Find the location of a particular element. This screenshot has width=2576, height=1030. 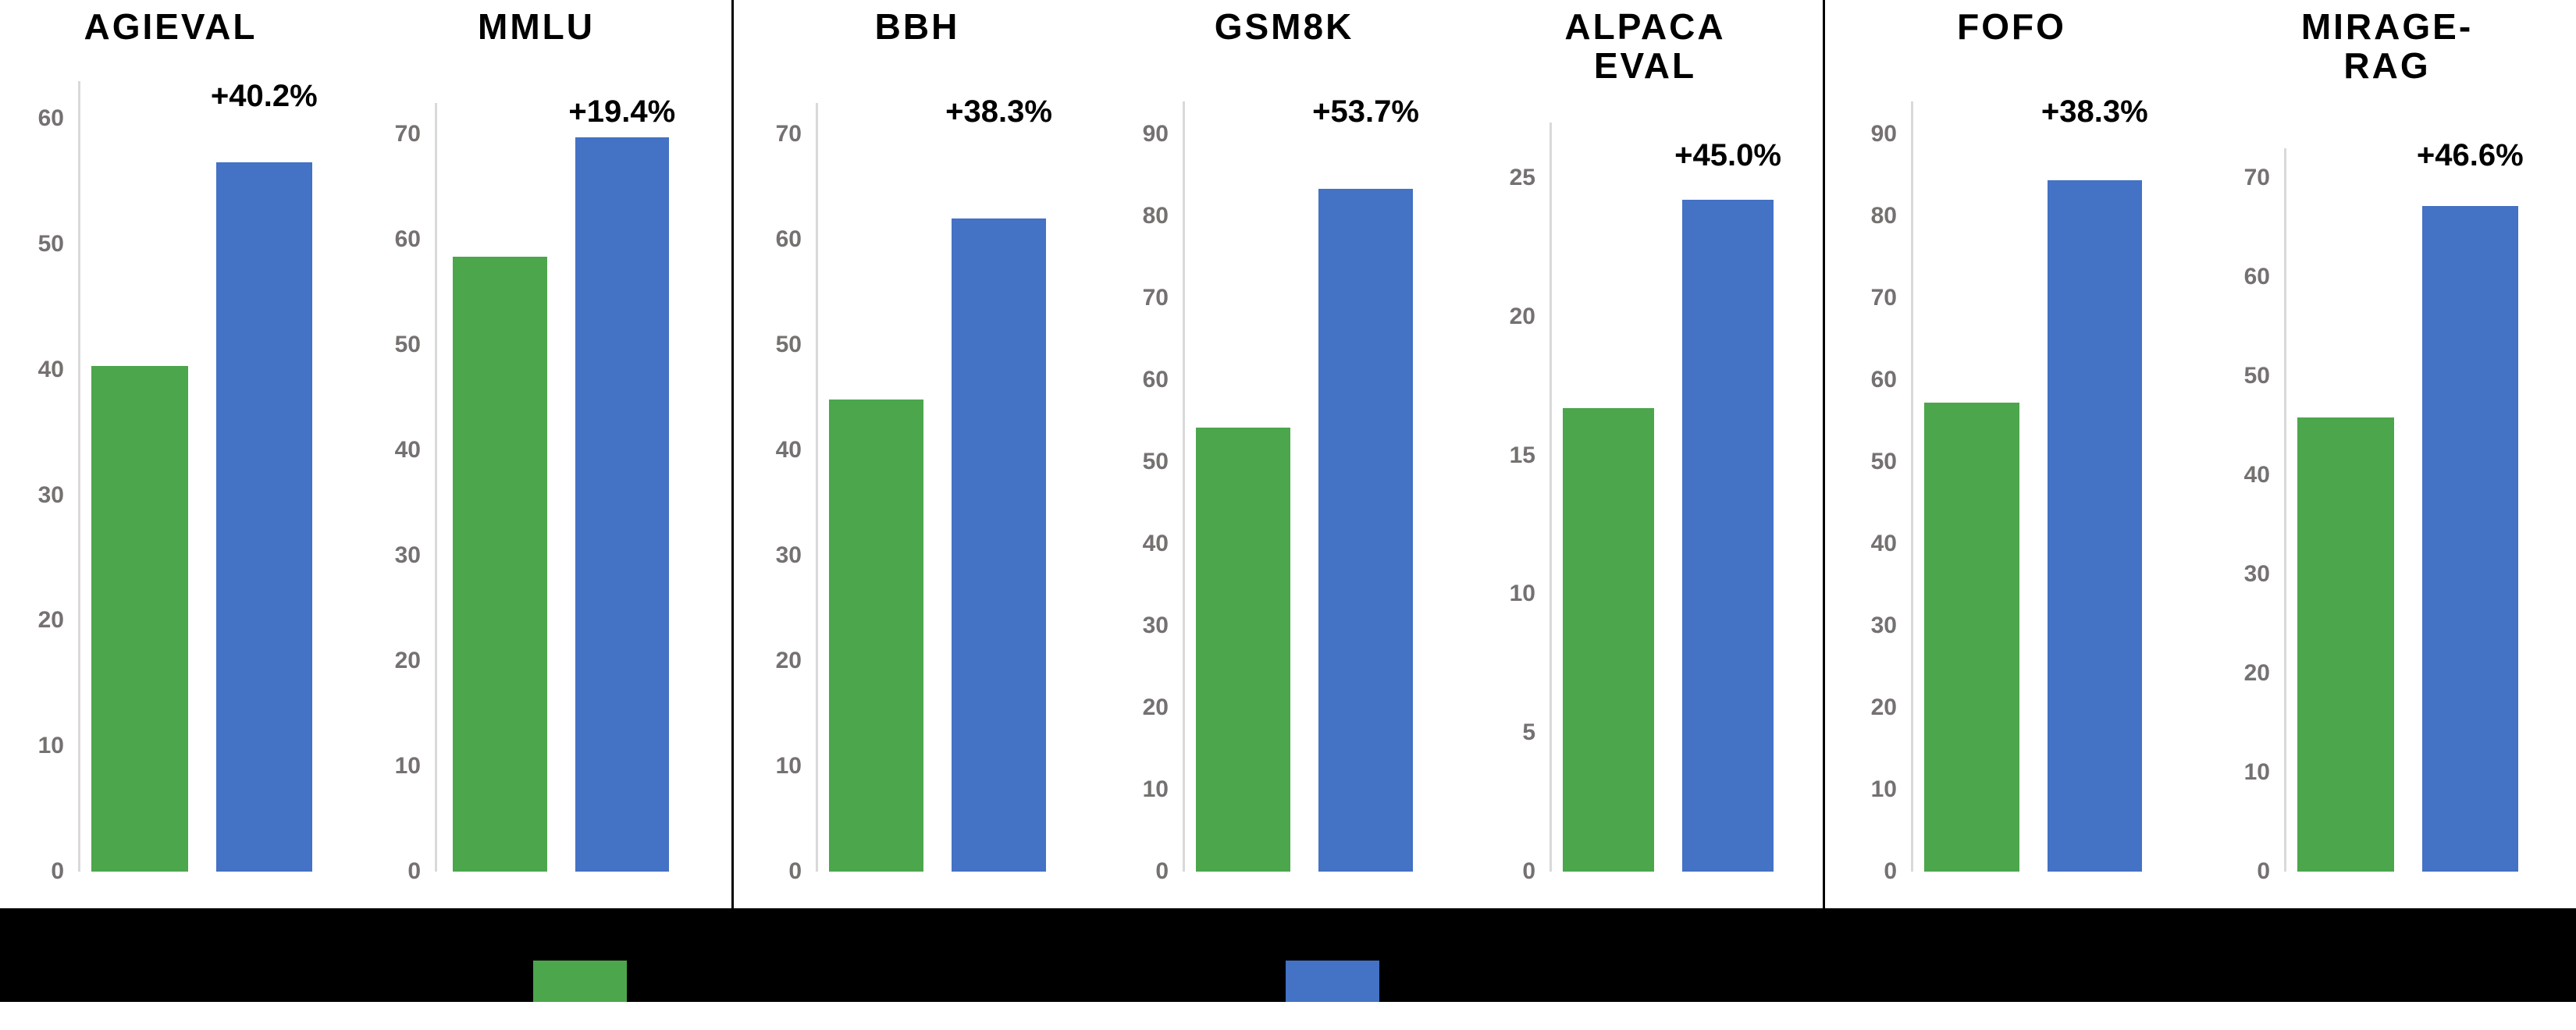

legend-swatch-green is located at coordinates (580, 981).